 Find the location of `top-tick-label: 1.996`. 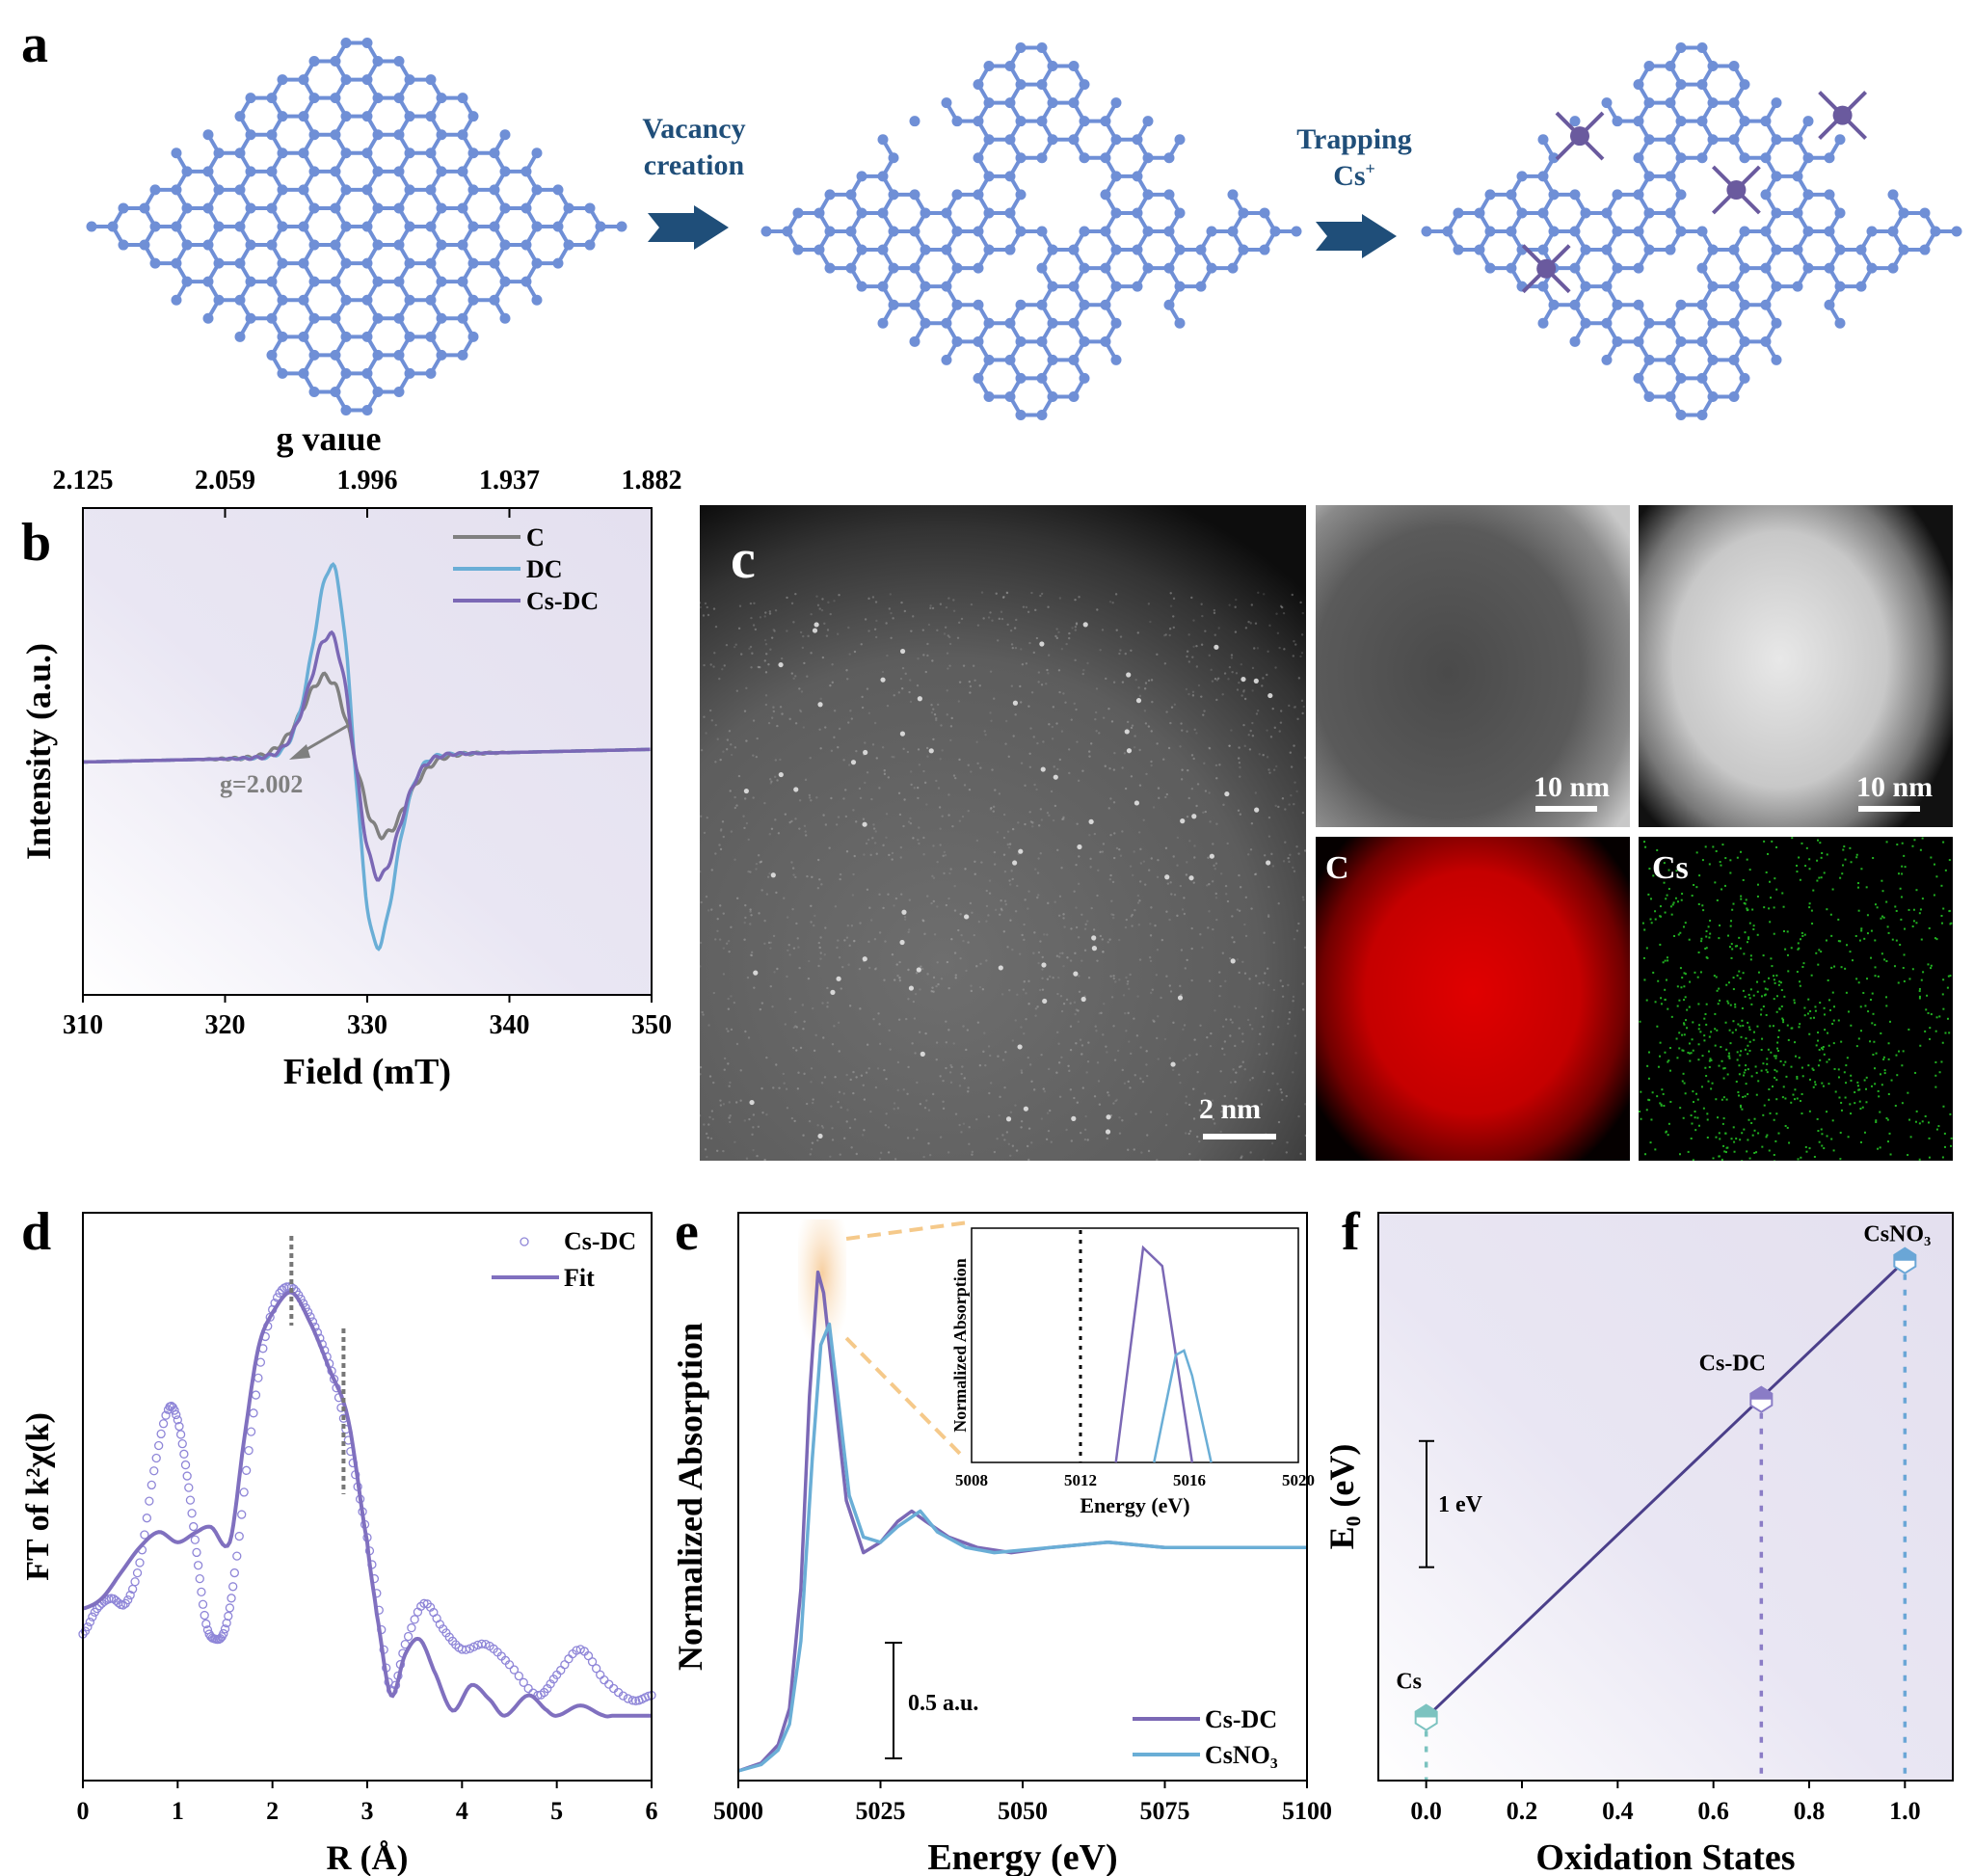

top-tick-label: 1.996 is located at coordinates (368, 481).